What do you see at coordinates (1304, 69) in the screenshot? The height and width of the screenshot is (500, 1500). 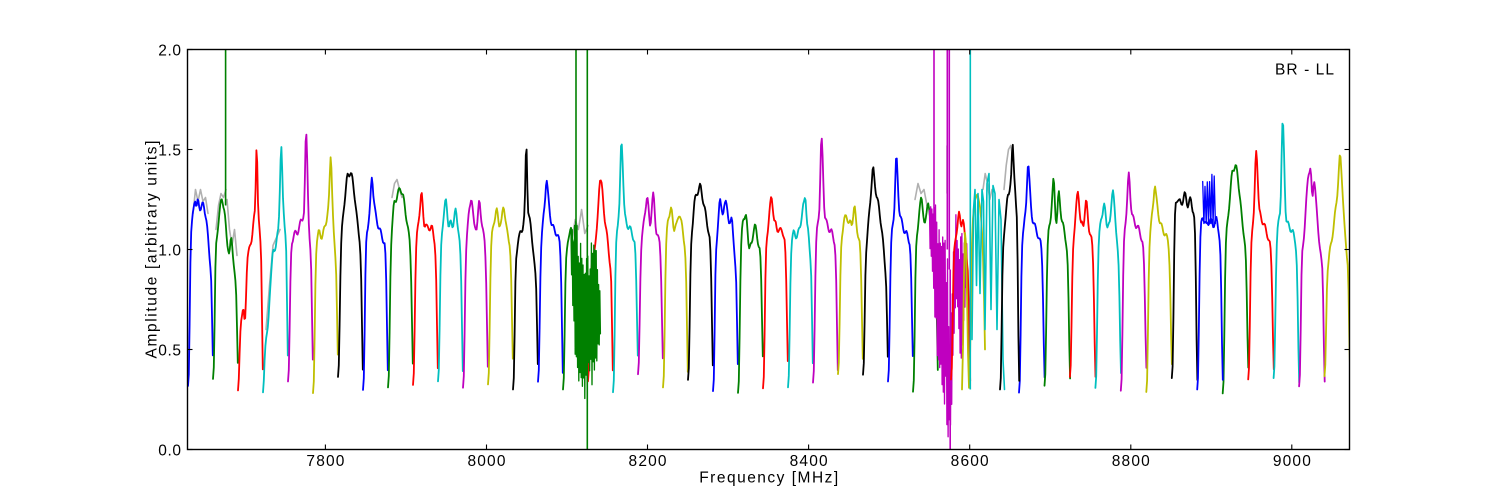 I see `svg-text: BR - LL` at bounding box center [1304, 69].